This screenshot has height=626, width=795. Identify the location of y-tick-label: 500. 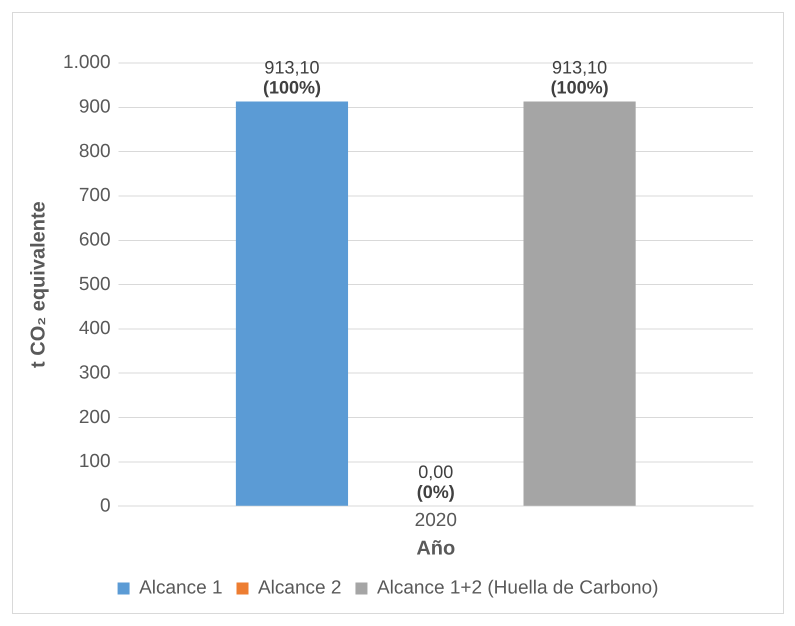
(94, 284).